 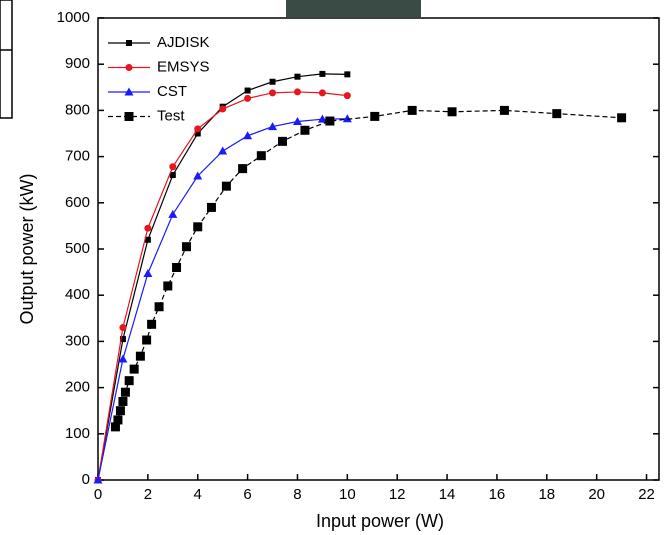 I want to click on y-tick-label: 200, so click(x=77, y=387).